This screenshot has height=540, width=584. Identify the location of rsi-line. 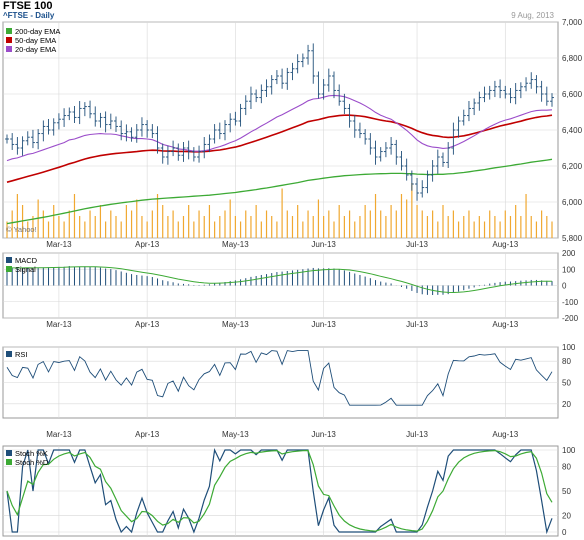
(279, 378).